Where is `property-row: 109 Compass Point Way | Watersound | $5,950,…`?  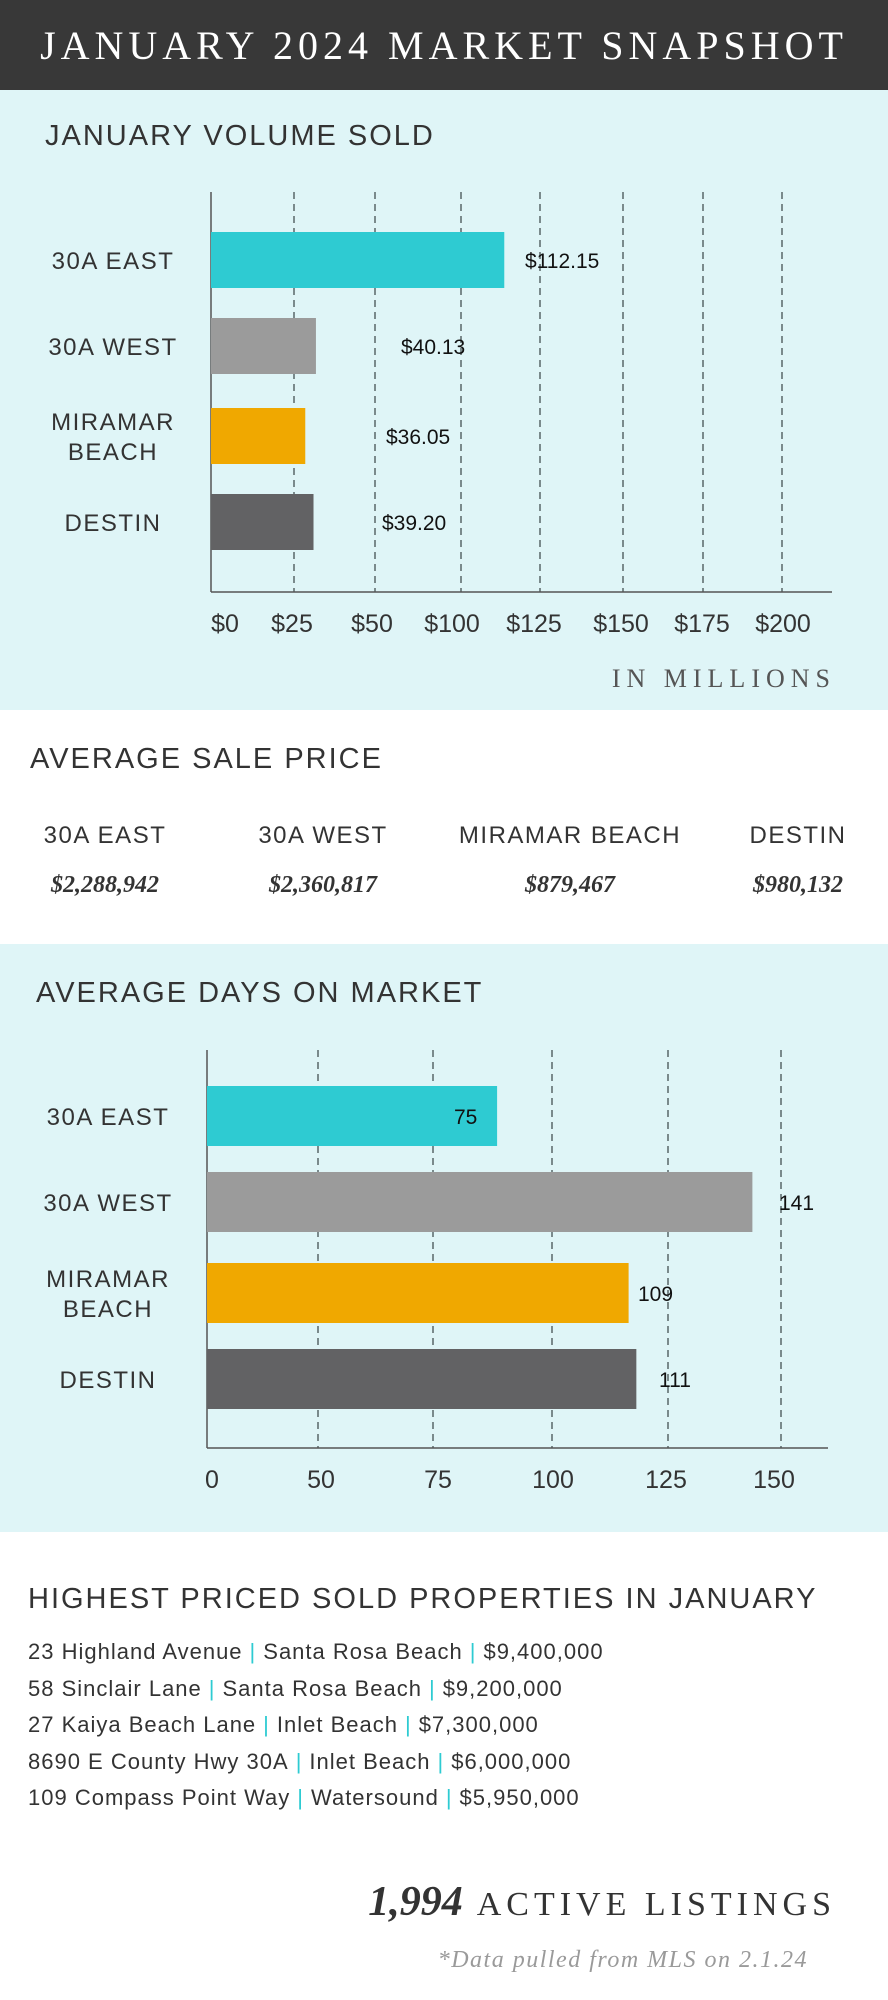 property-row: 109 Compass Point Way | Watersound | $5,950,… is located at coordinates (304, 1797).